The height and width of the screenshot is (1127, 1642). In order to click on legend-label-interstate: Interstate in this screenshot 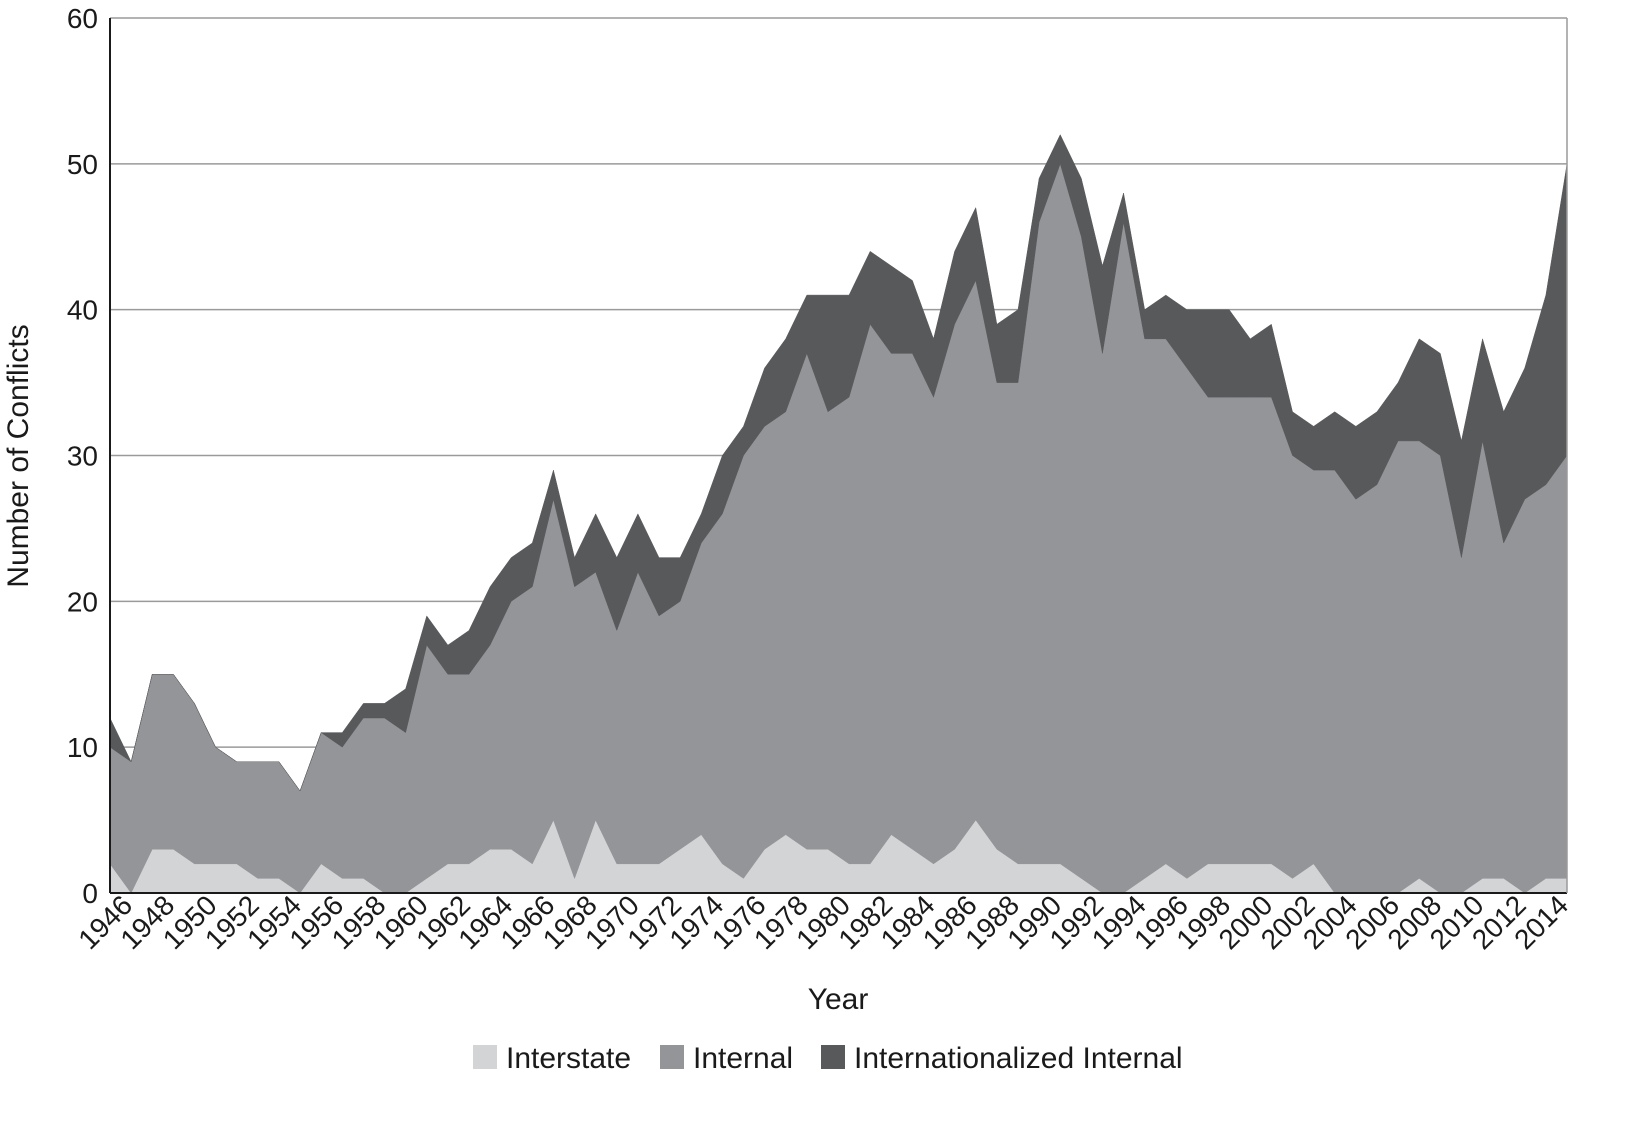, I will do `click(568, 1058)`.